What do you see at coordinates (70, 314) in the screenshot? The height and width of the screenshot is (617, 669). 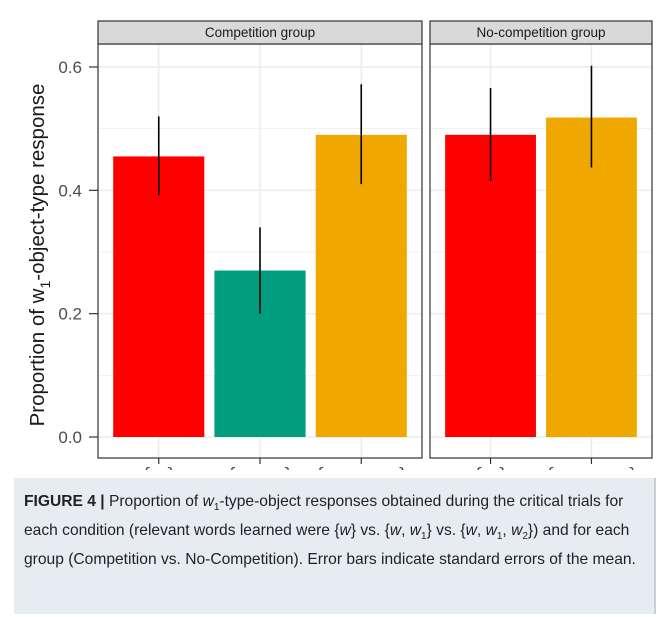 I see `y-tick-label: 0.2` at bounding box center [70, 314].